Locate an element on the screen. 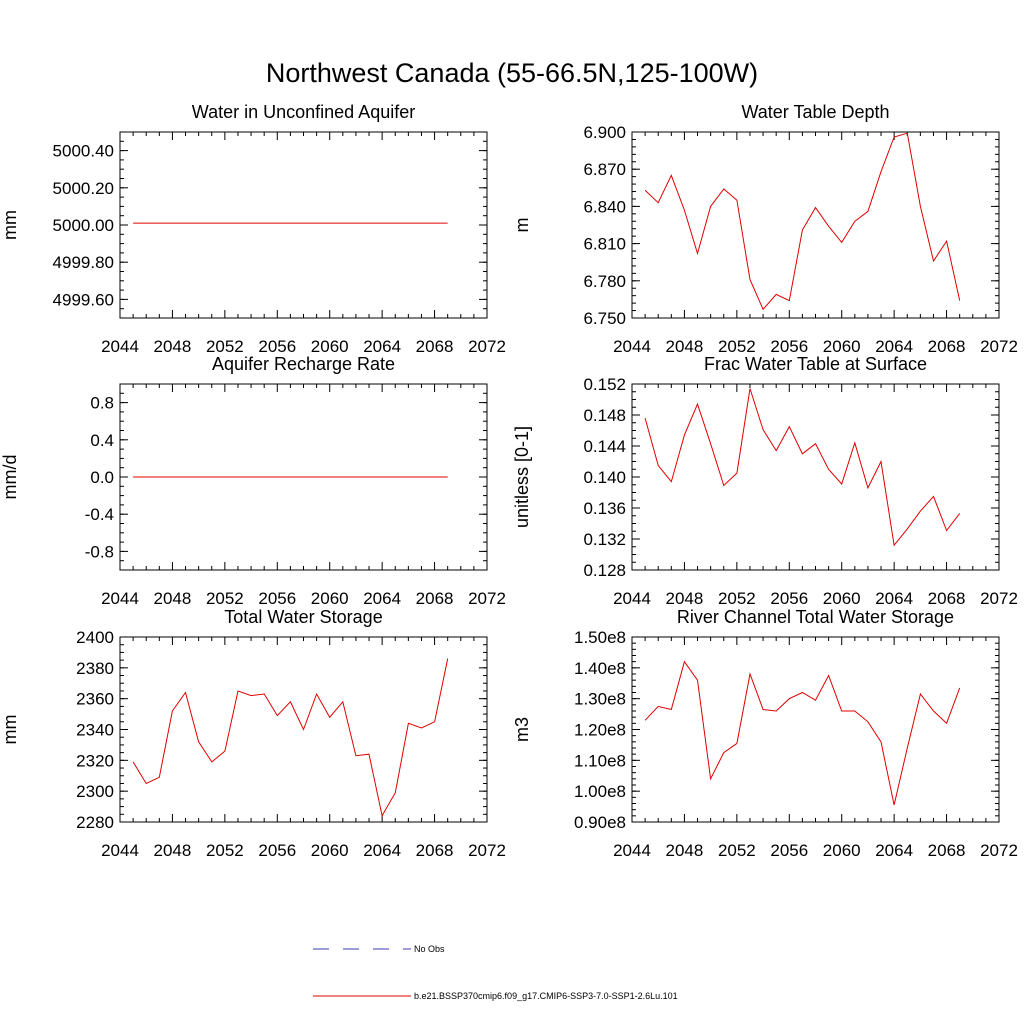  panel-3-xtick-label: 2052 is located at coordinates (225, 598).